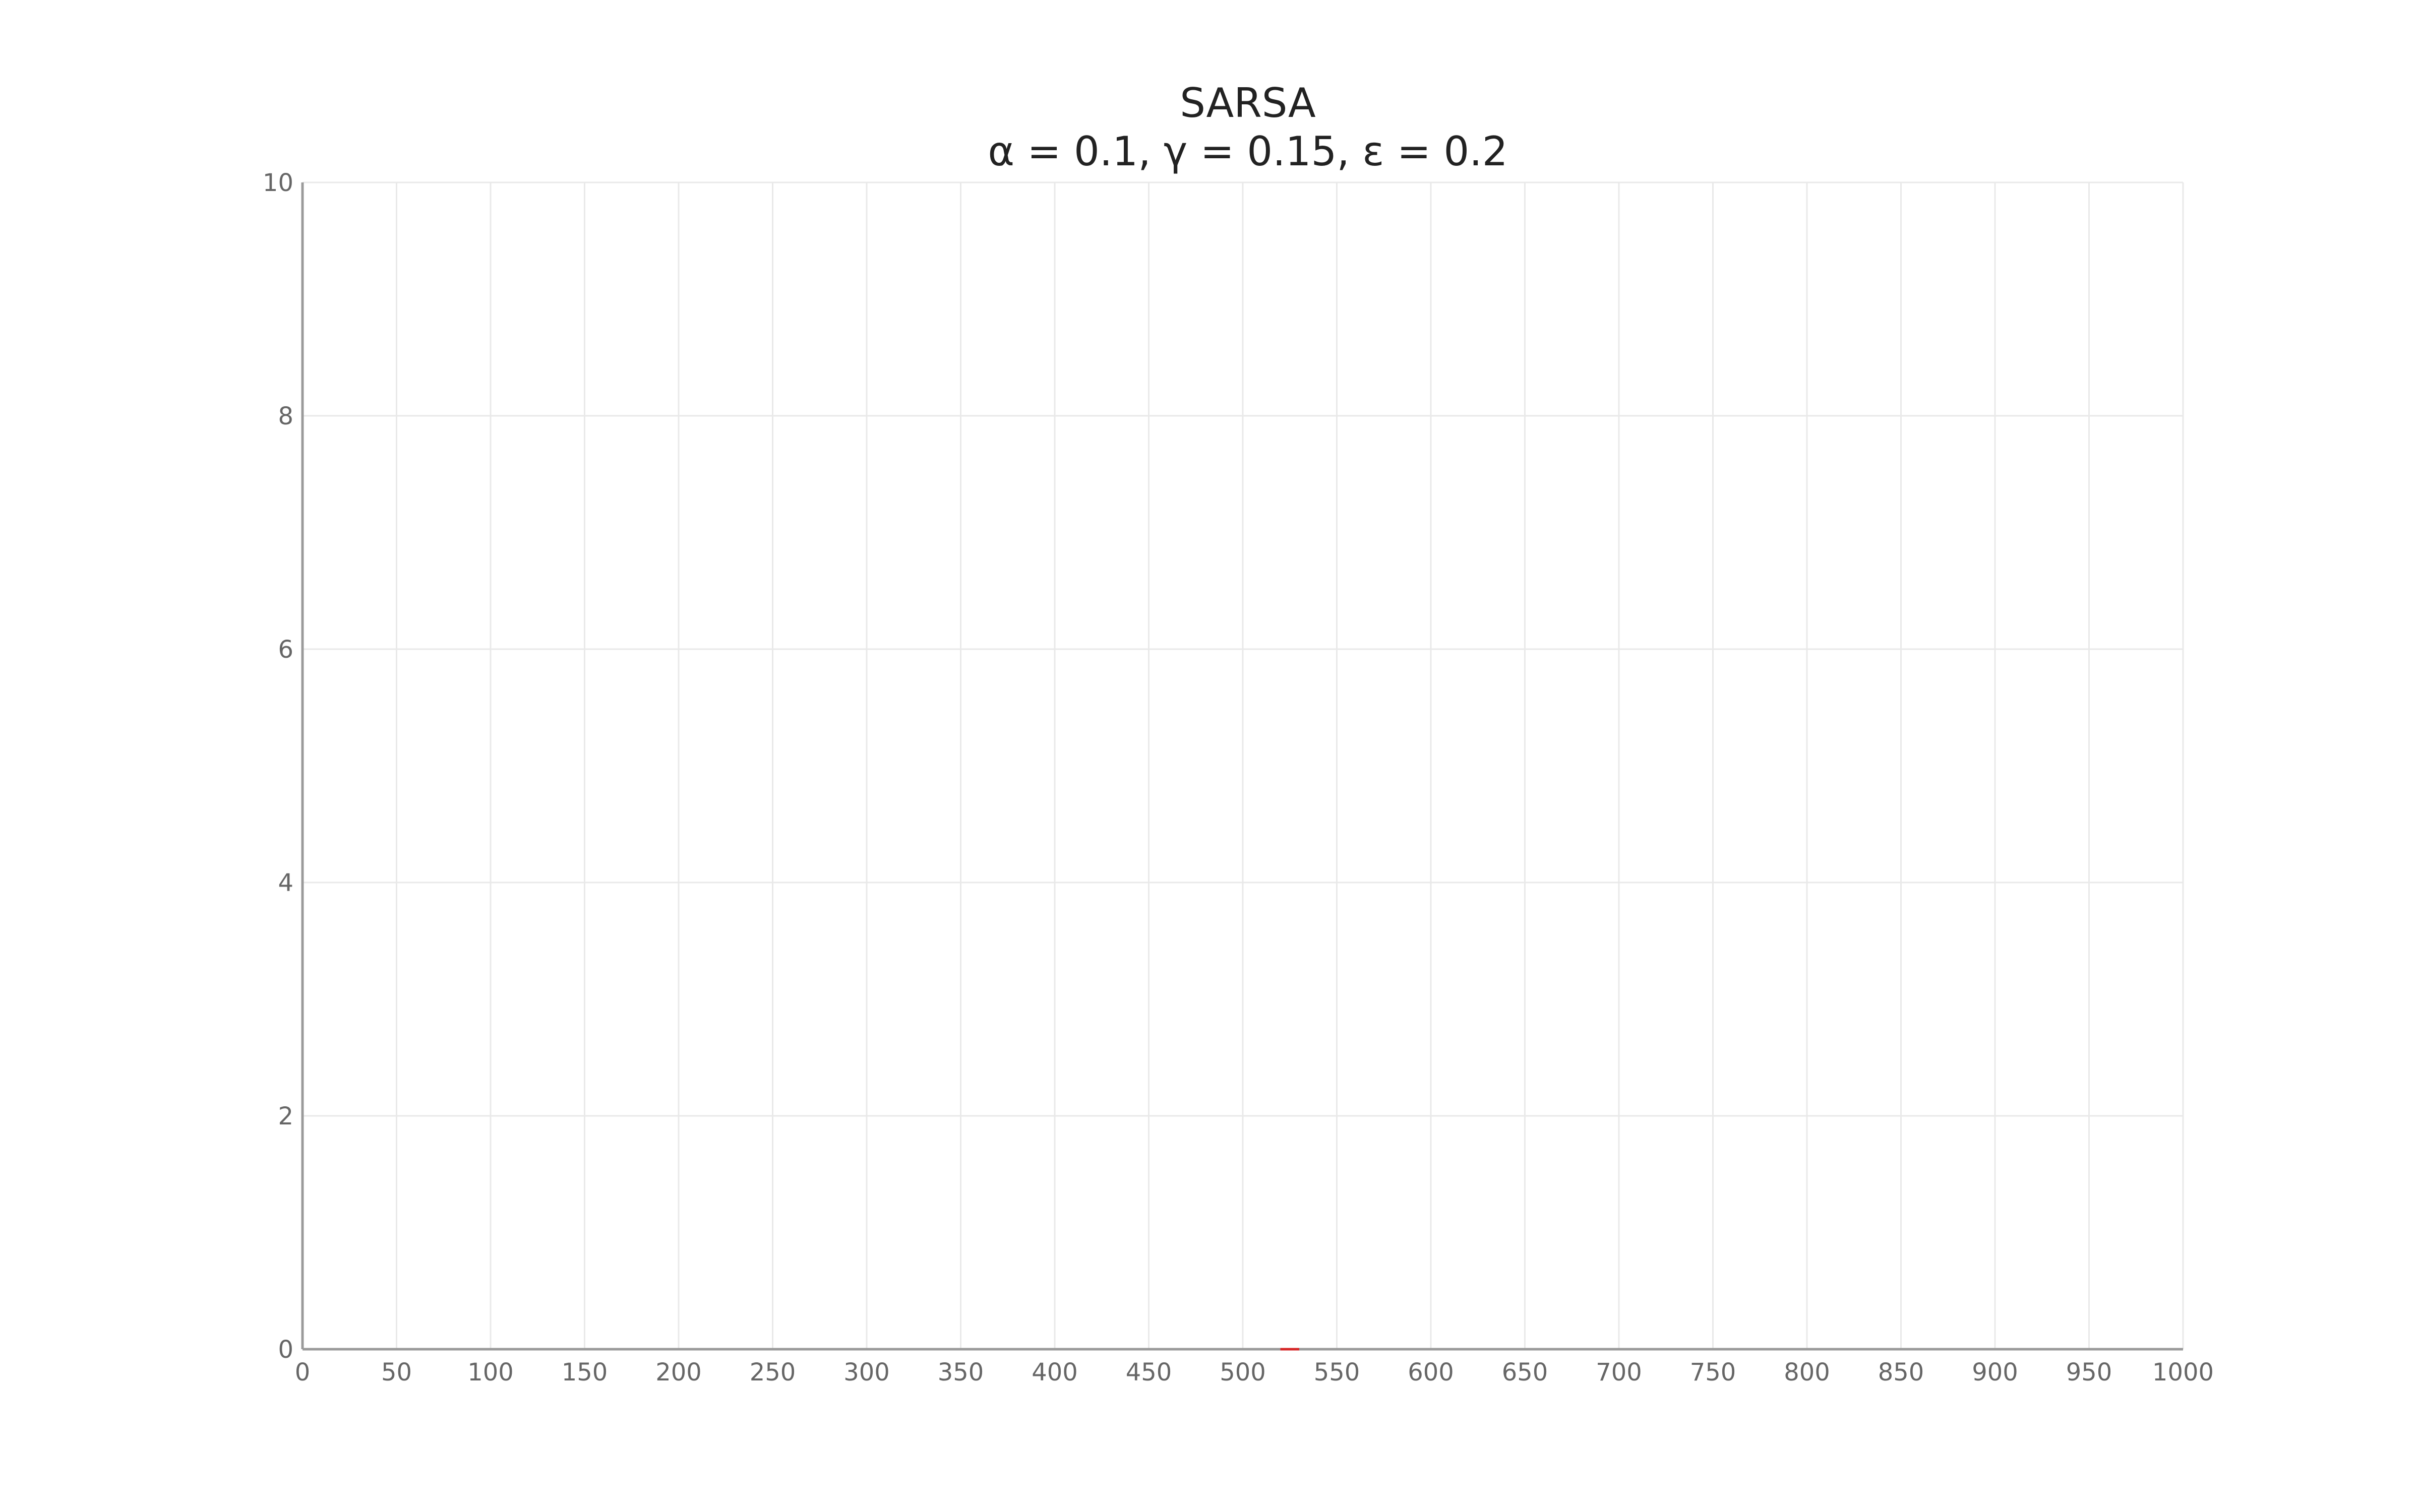 Image resolution: width=2420 pixels, height=1512 pixels. Describe the element at coordinates (396, 1372) in the screenshot. I see `x-tick-label: 50` at that location.